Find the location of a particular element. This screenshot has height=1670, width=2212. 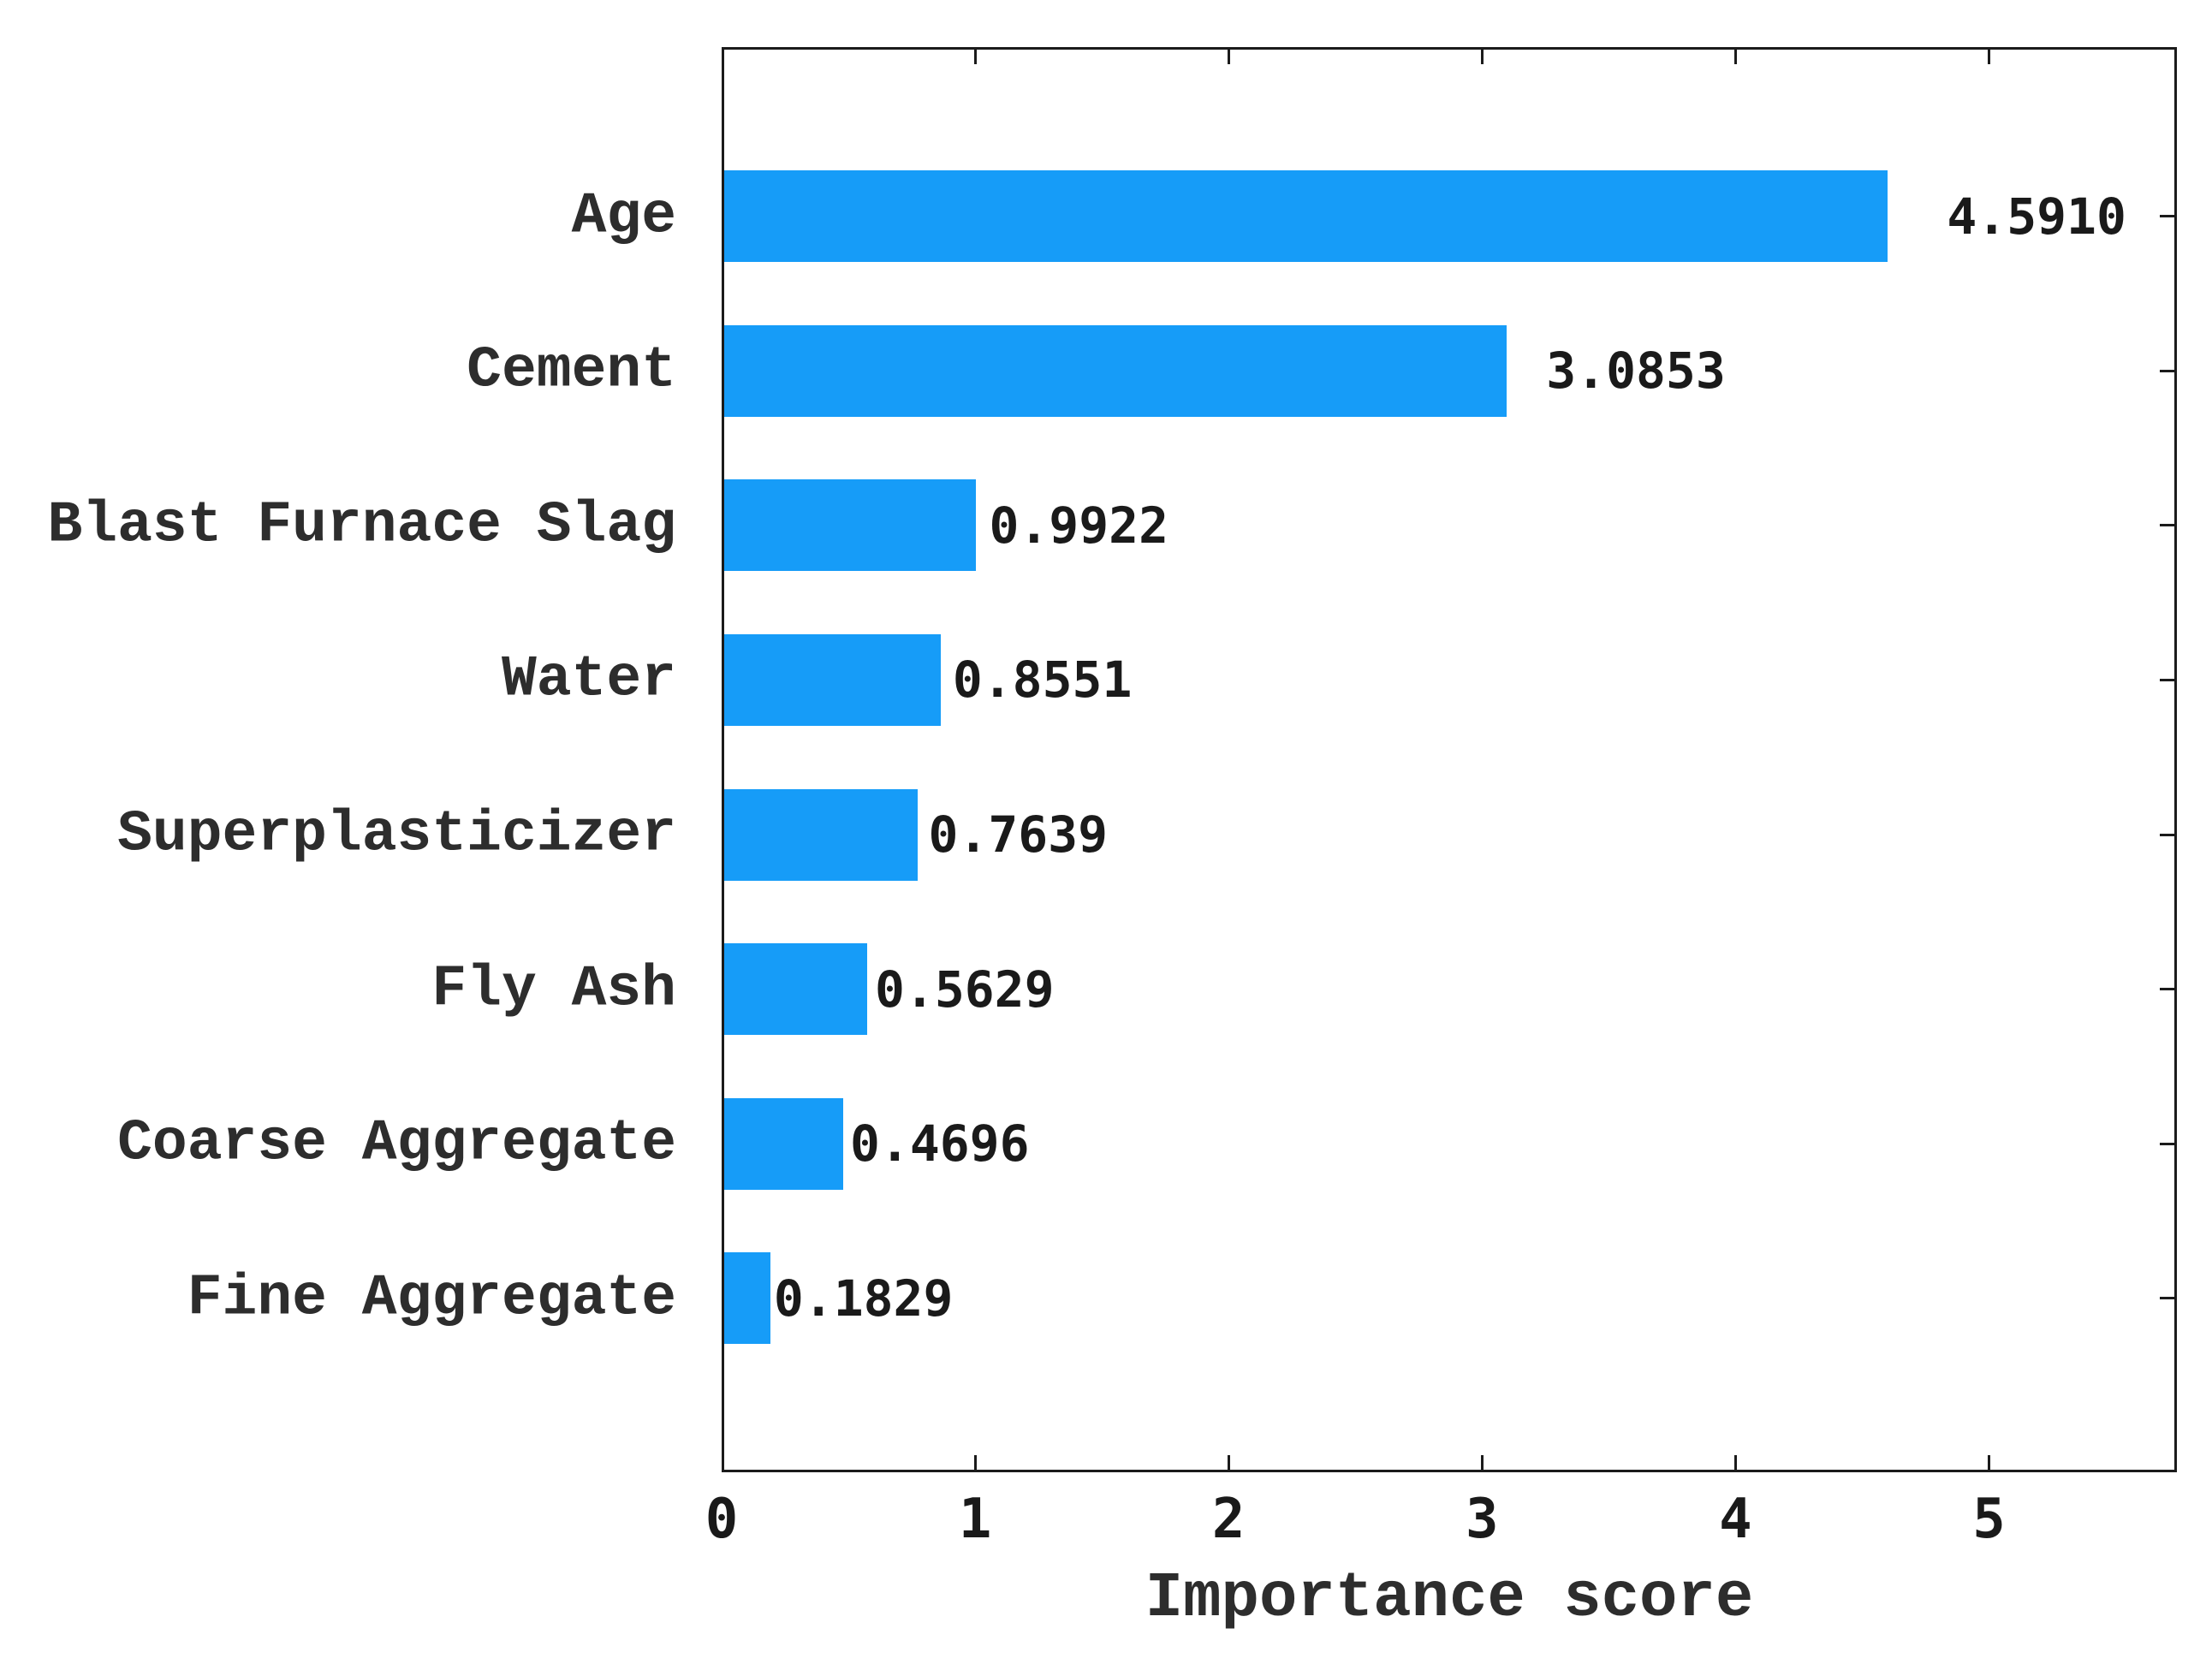

y-tick-right-fine-aggregate is located at coordinates (2167, 1298).